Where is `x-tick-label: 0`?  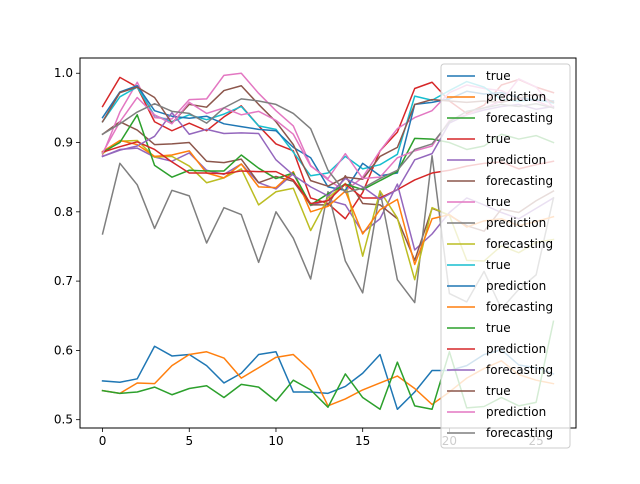 x-tick-label: 0 is located at coordinates (103, 441).